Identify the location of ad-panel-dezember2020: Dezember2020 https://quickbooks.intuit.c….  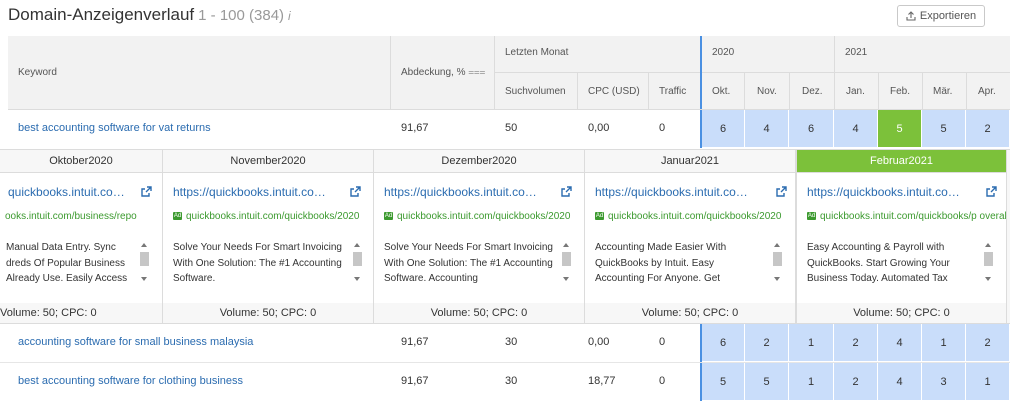
(479, 236).